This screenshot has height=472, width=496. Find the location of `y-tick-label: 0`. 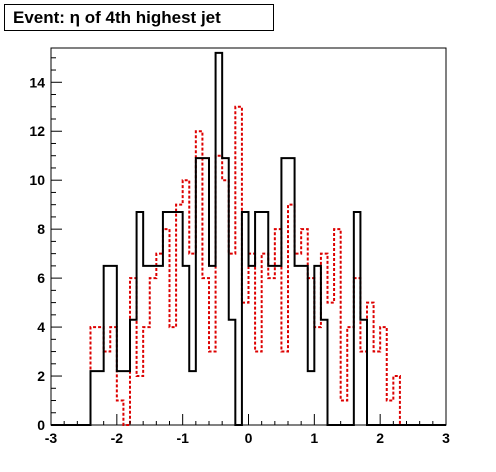

y-tick-label: 0 is located at coordinates (41, 425).